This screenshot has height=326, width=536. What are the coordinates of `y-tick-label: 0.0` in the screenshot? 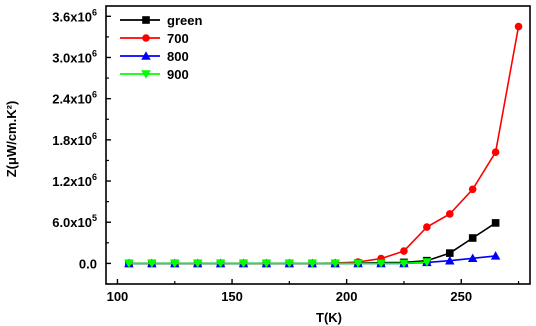 It's located at (88, 263).